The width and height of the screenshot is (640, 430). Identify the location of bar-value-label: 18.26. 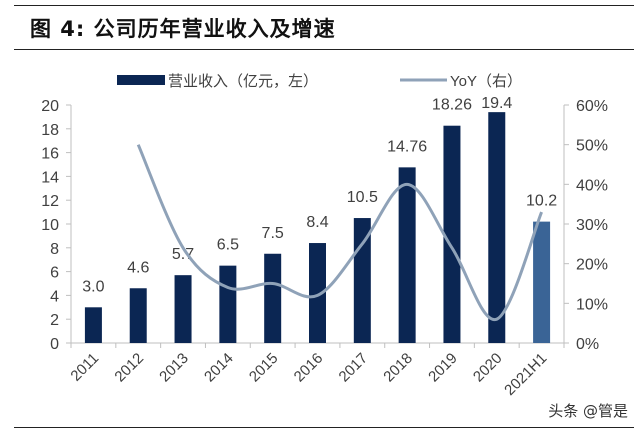
(452, 105).